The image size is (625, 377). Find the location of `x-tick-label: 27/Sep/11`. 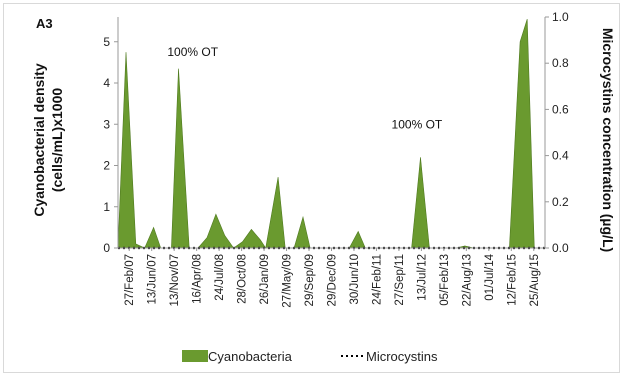

x-tick-label: 27/Sep/11 is located at coordinates (400, 280).